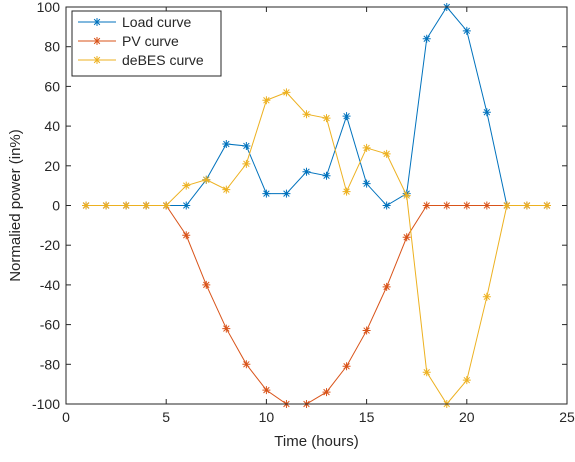 The image size is (575, 462). Describe the element at coordinates (466, 205) in the screenshot. I see `series-2-point-20-shape` at that location.